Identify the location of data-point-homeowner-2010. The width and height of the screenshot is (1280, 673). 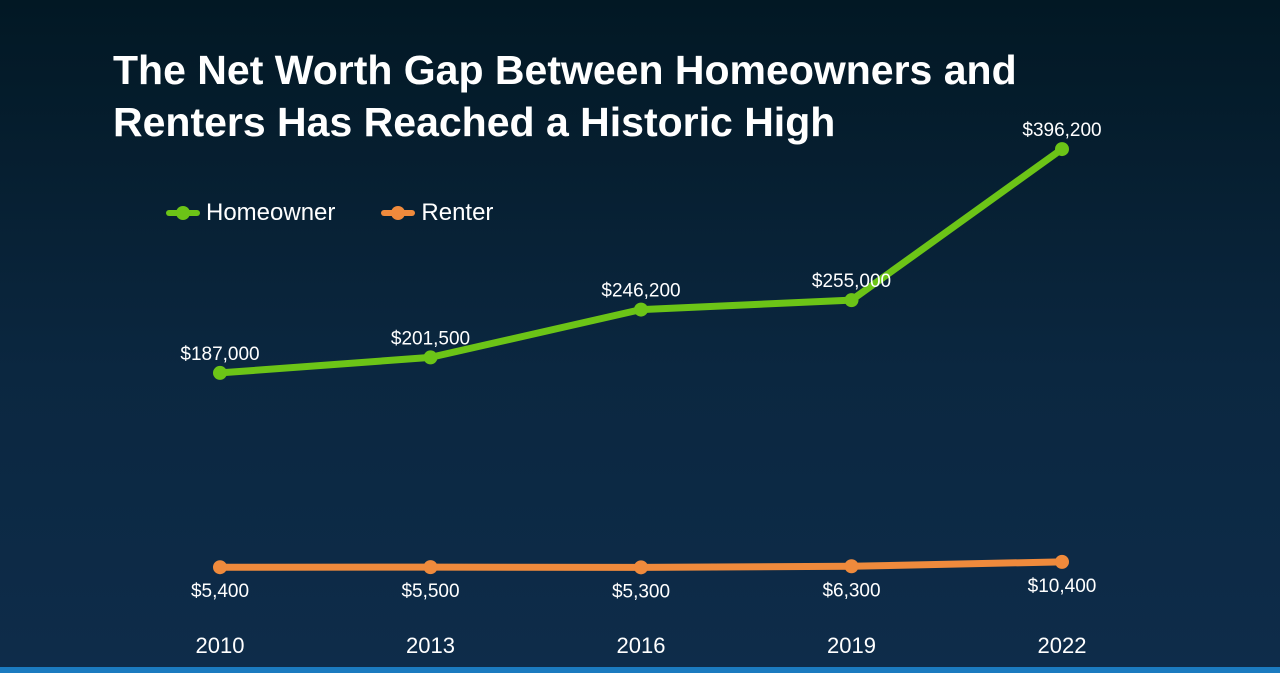
(220, 372).